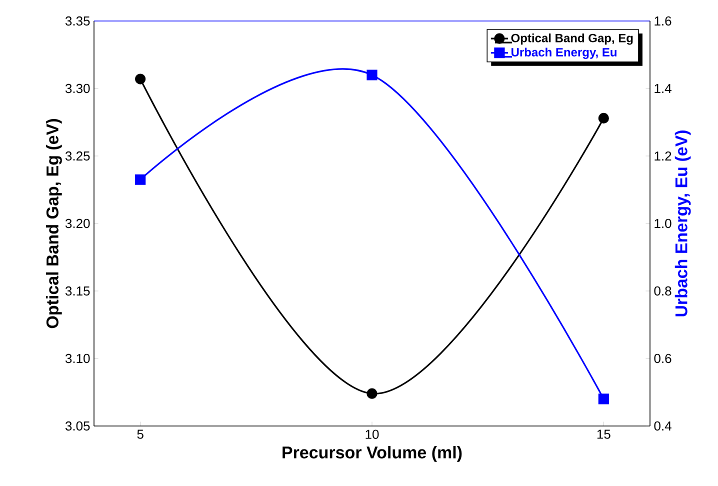 The width and height of the screenshot is (718, 486). Describe the element at coordinates (77, 223) in the screenshot. I see `y-tick-label: 3.20` at that location.